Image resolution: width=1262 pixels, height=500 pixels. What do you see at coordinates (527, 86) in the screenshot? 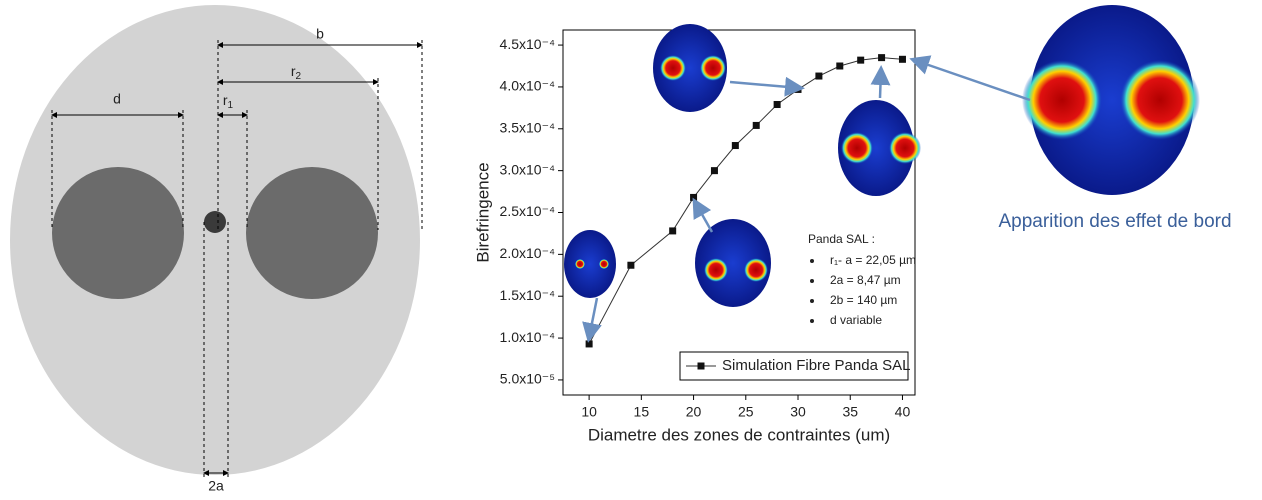
I see `y-tick-label: 4.0x10⁻⁴` at bounding box center [527, 86].